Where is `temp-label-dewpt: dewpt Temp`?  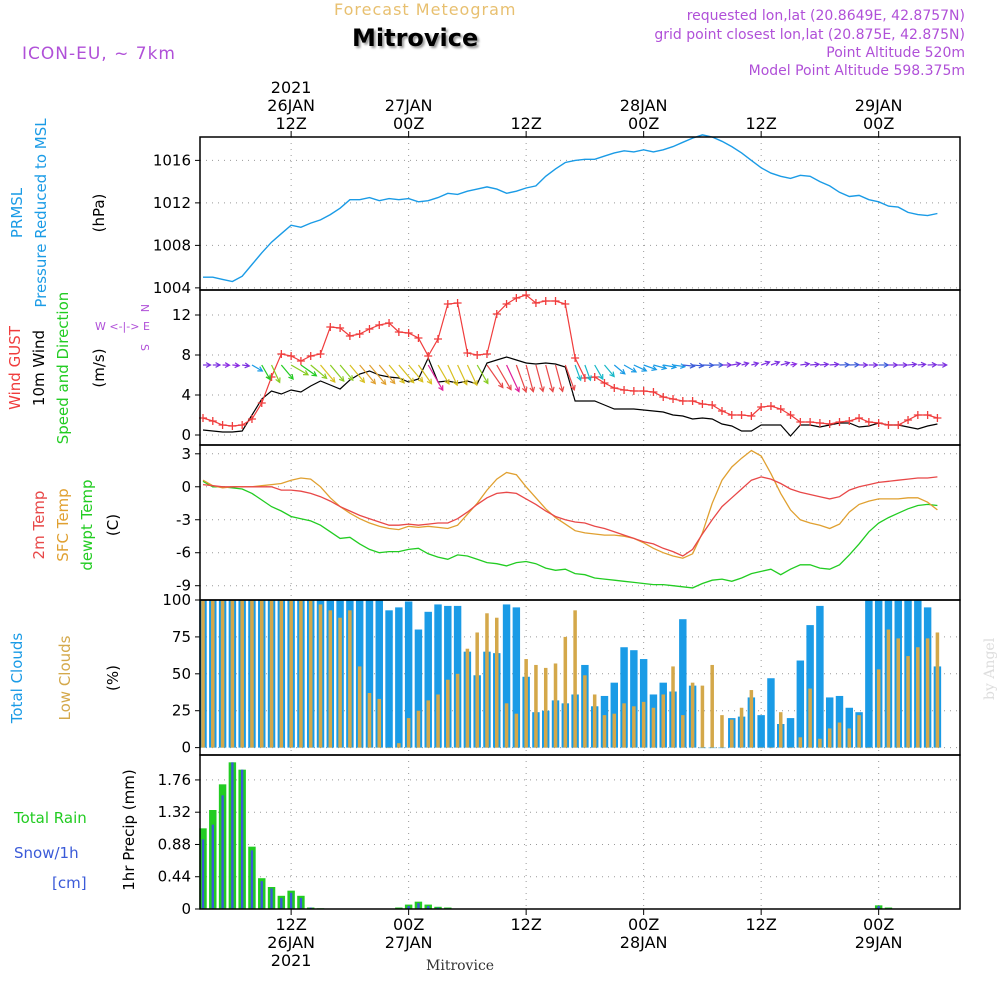
temp-label-dewpt: dewpt Temp is located at coordinates (87, 524).